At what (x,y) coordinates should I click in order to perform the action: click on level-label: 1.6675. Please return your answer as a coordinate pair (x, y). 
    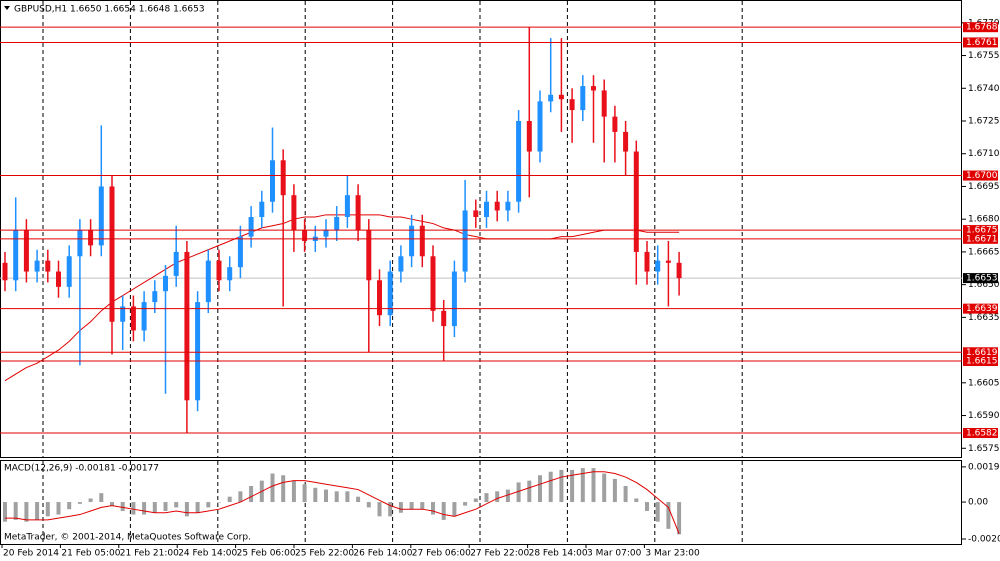
    Looking at the image, I should click on (982, 231).